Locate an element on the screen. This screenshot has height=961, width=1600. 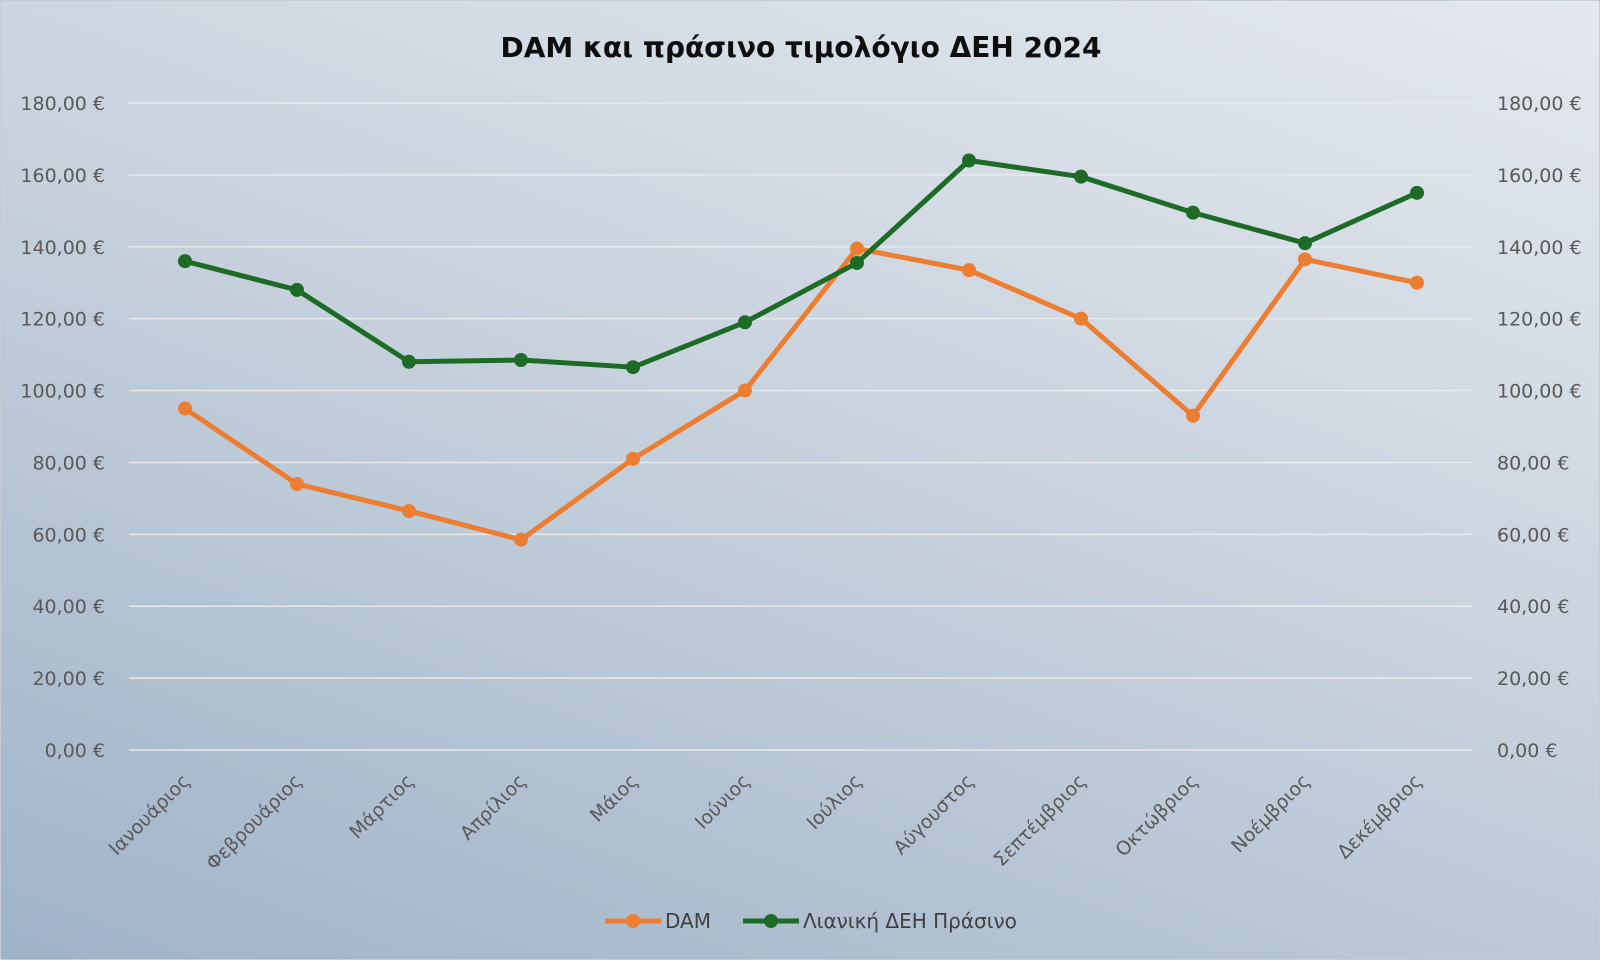
legend: DAM Λιανική ΔΕΗ Πράσινο is located at coordinates (811, 921).